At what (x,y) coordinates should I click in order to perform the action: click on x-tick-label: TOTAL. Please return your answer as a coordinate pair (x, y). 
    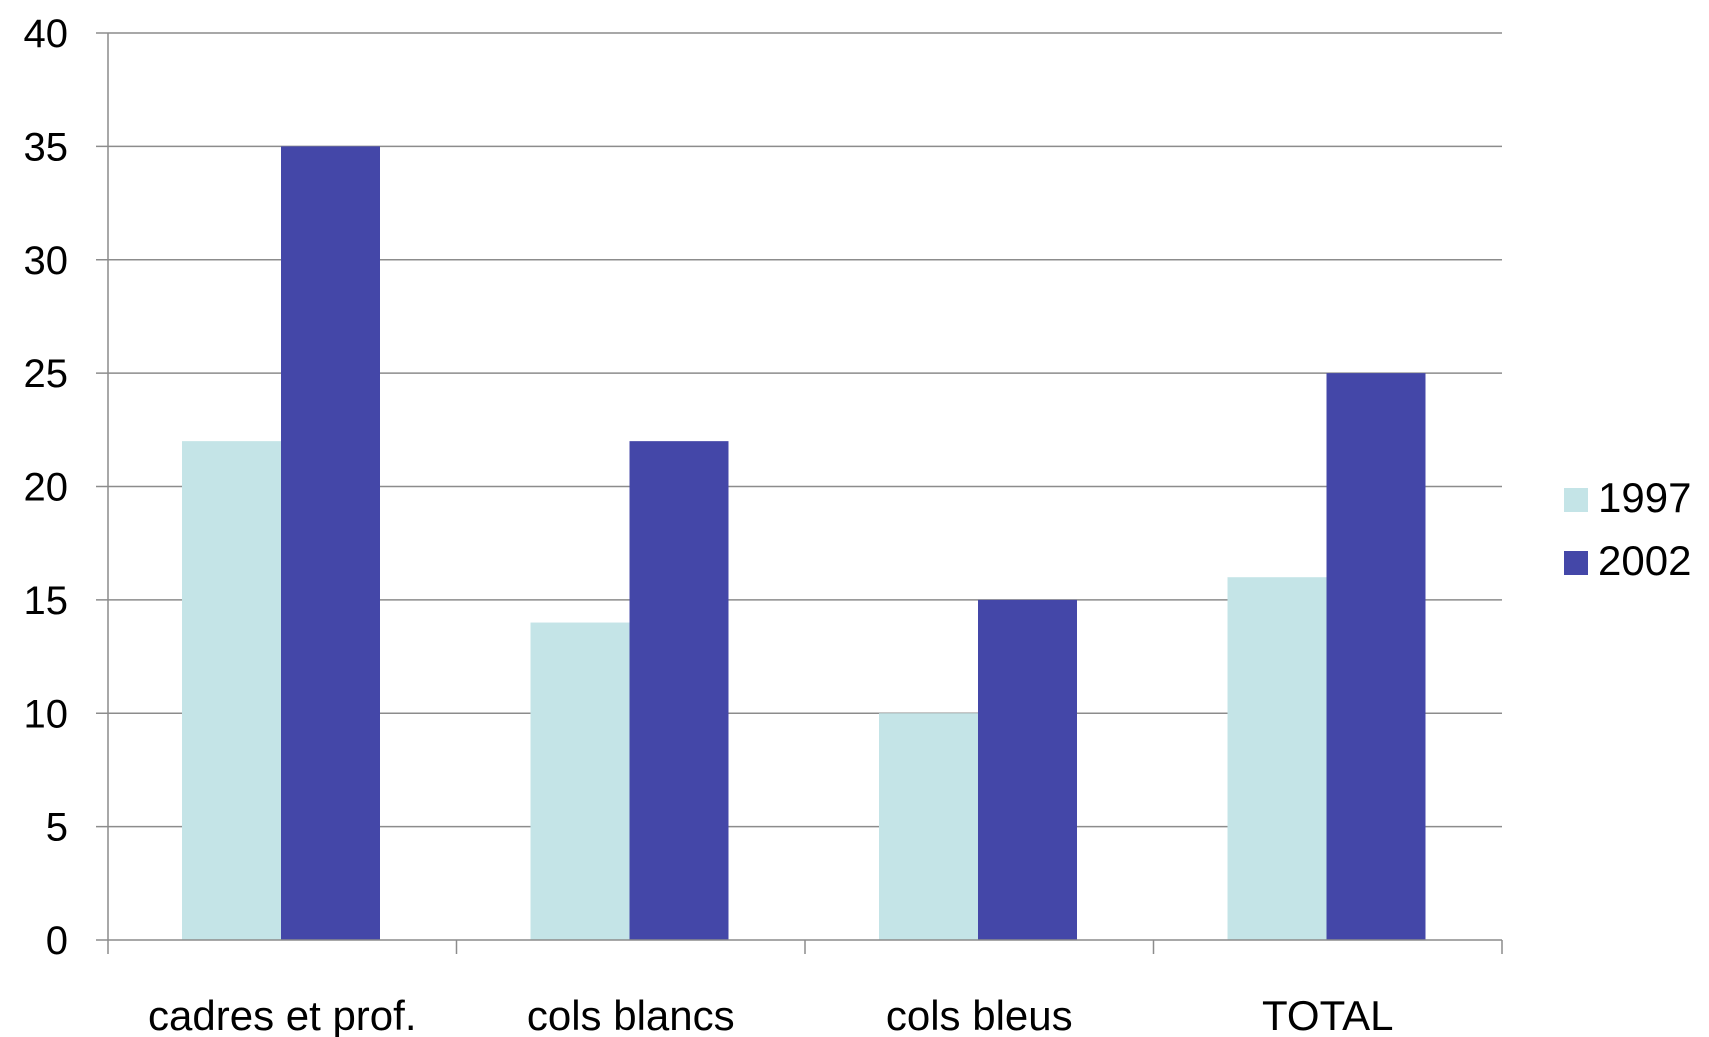
    Looking at the image, I should click on (1327, 1014).